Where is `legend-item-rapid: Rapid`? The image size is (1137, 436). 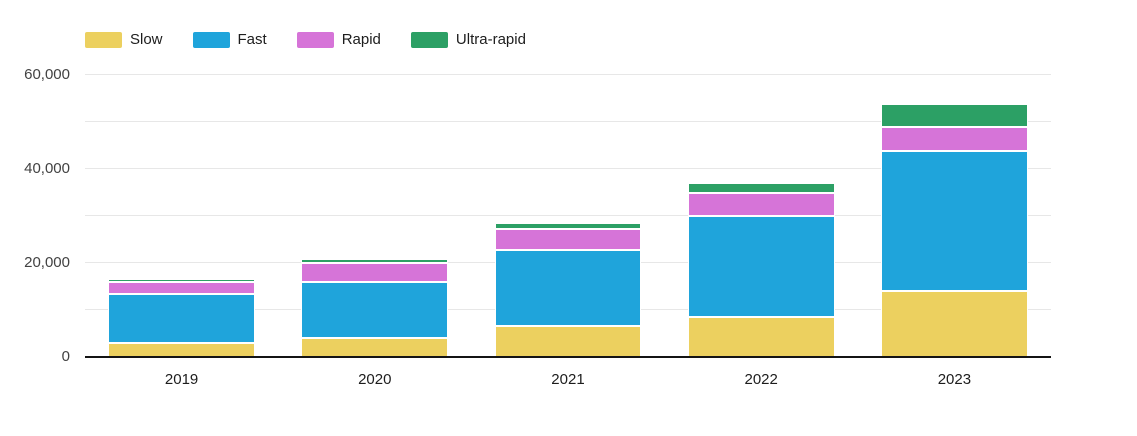
legend-item-rapid: Rapid is located at coordinates (338, 39).